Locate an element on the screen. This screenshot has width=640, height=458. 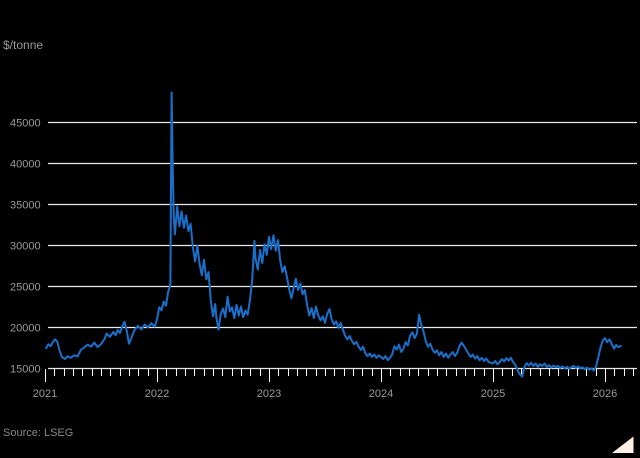
y-tick-label-40000: 40000 is located at coordinates (25, 165).